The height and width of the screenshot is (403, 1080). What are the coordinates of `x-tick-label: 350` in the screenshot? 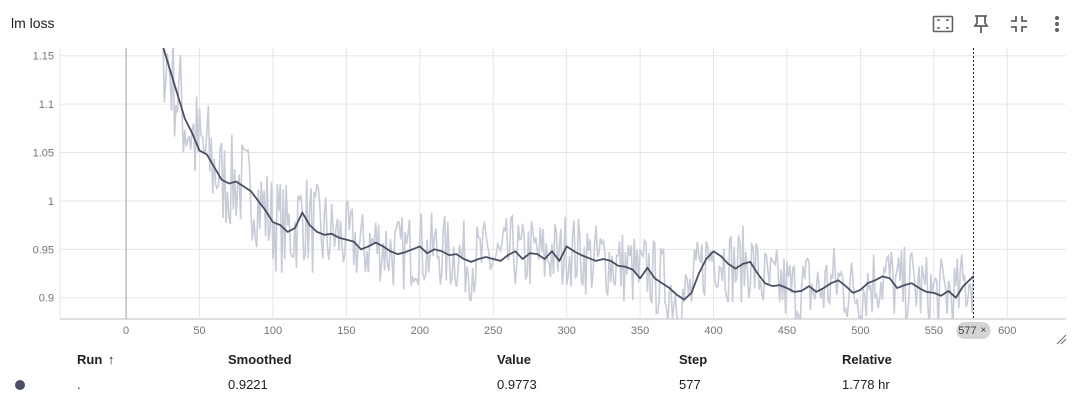 It's located at (640, 331).